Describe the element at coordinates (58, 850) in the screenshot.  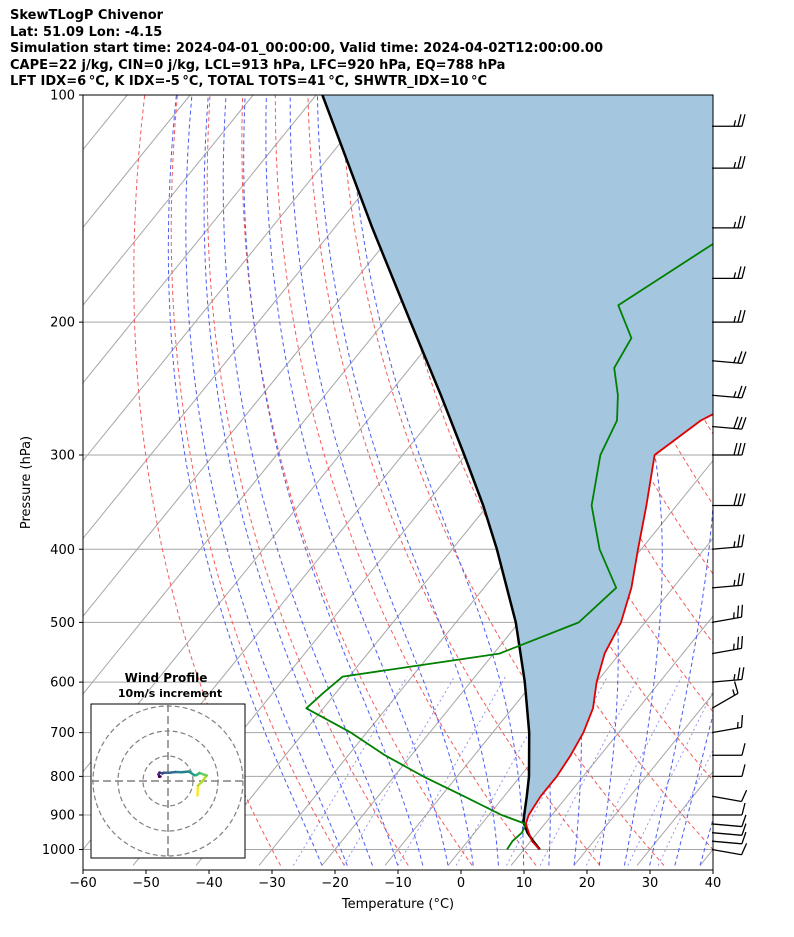
I see `y-tick-label: 1000` at that location.